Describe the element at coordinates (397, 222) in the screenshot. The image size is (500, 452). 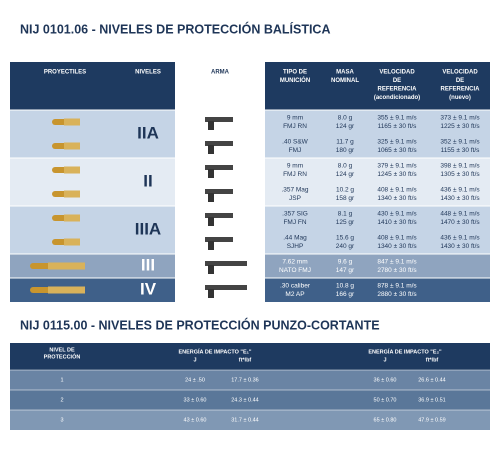
I see `cell-text: 1410 ± 30 ft/s` at that location.